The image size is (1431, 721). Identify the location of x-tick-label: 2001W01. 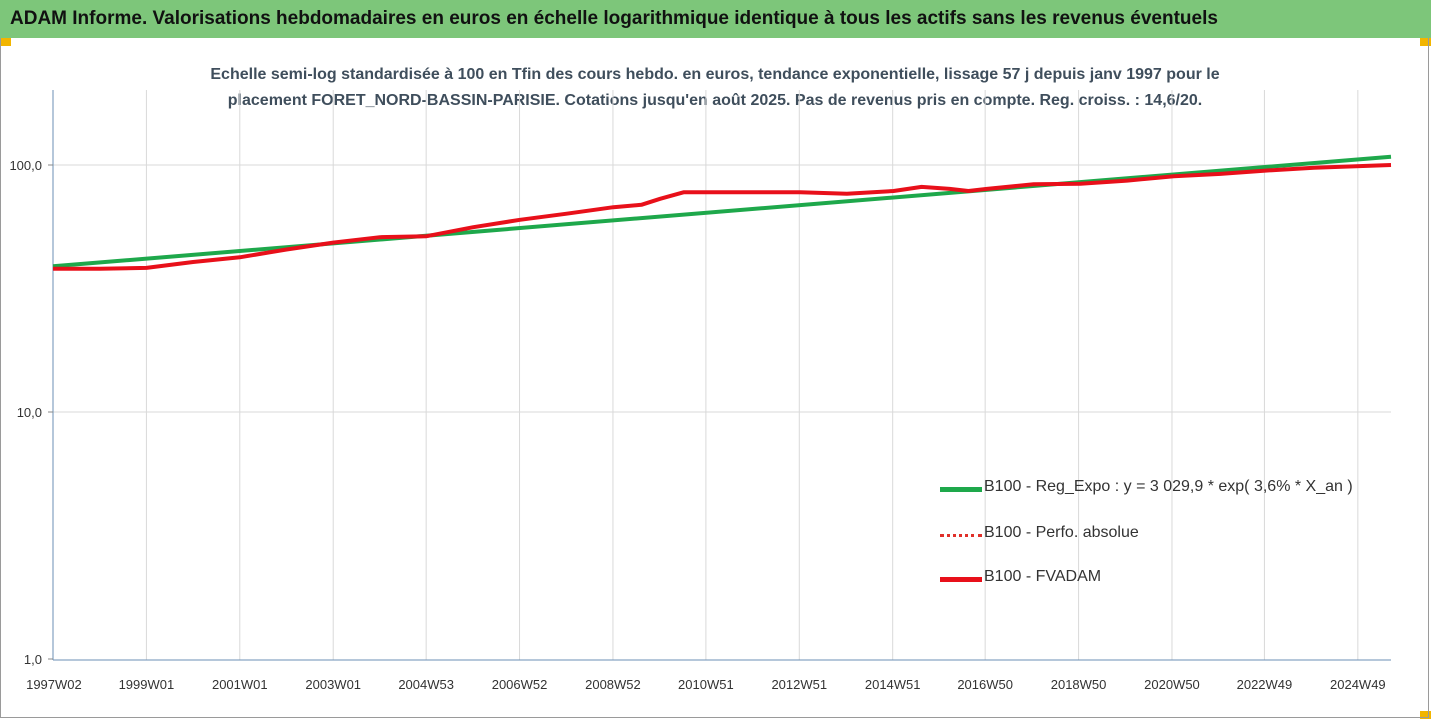
(240, 684).